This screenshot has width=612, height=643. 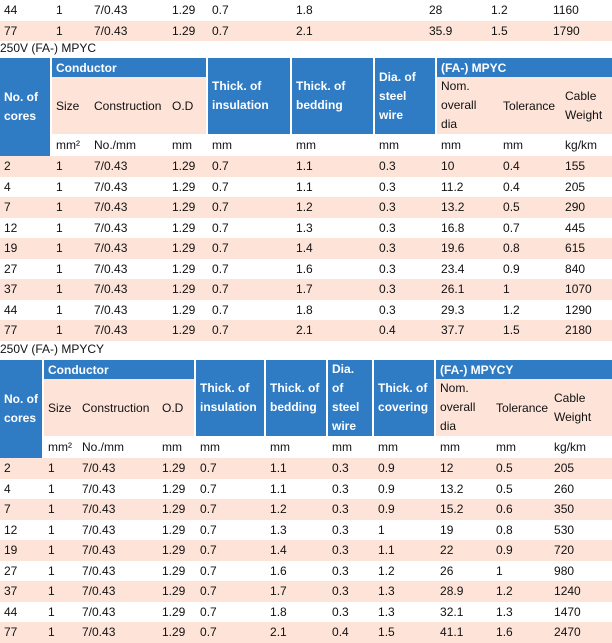 I want to click on table-cell: 16.8, so click(x=468, y=227).